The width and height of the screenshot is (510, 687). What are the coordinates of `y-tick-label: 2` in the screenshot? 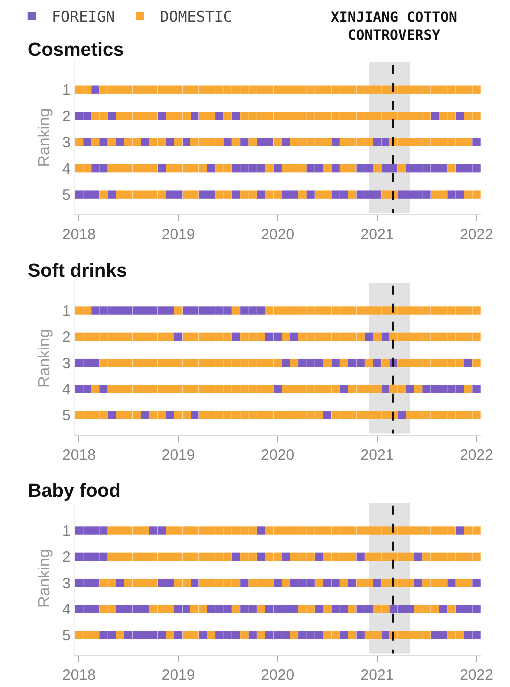 It's located at (66, 557).